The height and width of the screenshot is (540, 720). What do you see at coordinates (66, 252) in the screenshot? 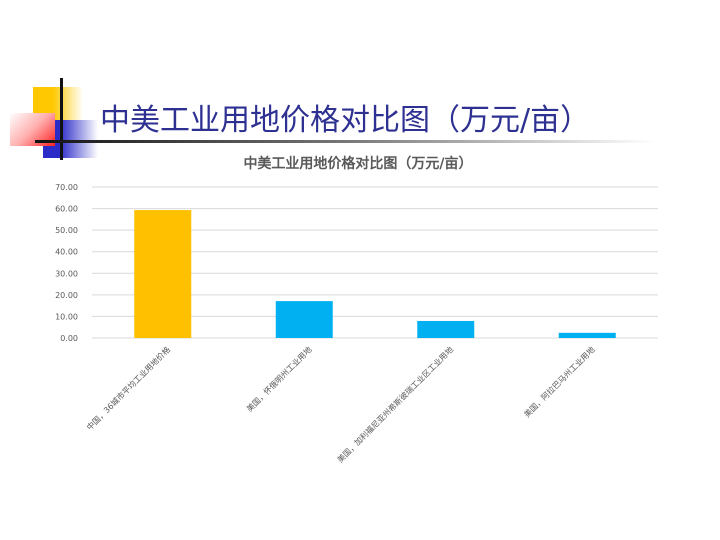
I see `y-tick-label: 40.00` at bounding box center [66, 252].